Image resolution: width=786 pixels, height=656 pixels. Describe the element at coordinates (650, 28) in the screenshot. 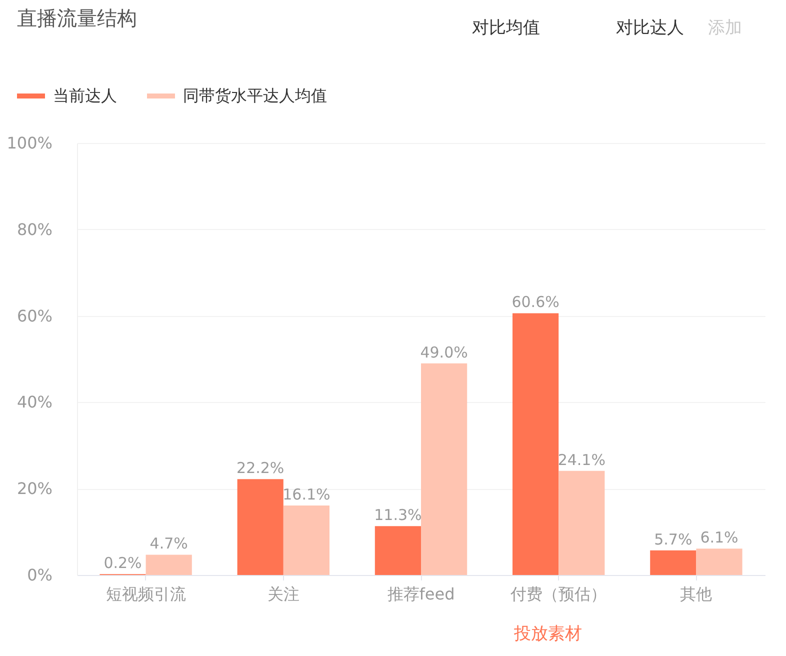

I see `text: 对比达人` at that location.